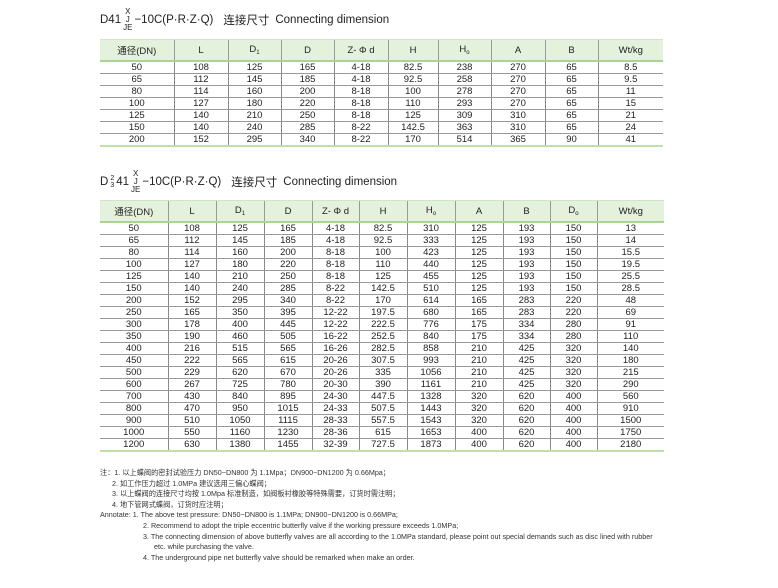  I want to click on table-row: 200 152 295 340 8-22 170 514 365 90 41, so click(381, 140).